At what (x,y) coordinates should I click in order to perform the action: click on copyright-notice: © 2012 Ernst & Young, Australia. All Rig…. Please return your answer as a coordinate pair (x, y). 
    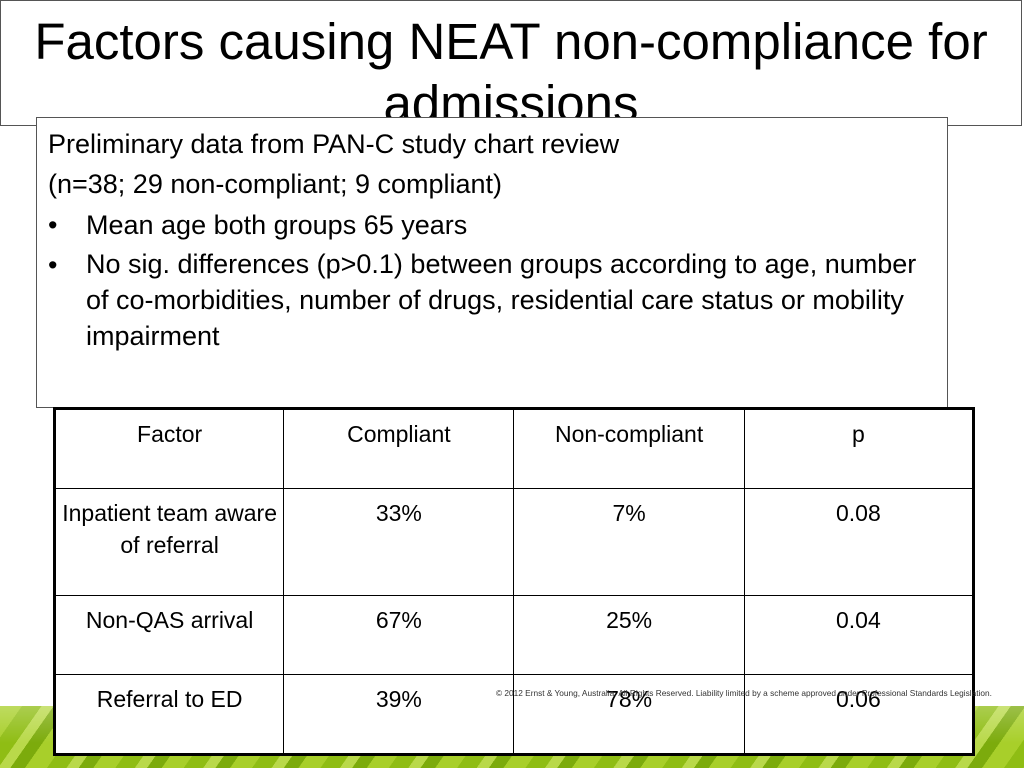
    Looking at the image, I should click on (744, 693).